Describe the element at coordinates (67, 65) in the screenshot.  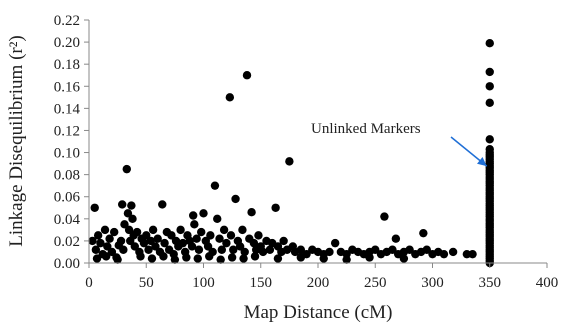
I see `y-tick-label: 0.18` at that location.